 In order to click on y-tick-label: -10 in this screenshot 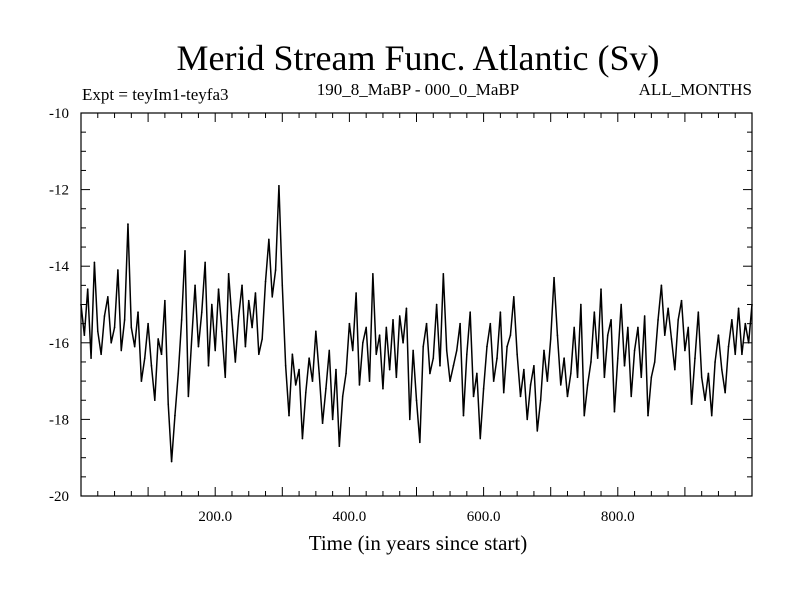, I will do `click(59, 114)`.